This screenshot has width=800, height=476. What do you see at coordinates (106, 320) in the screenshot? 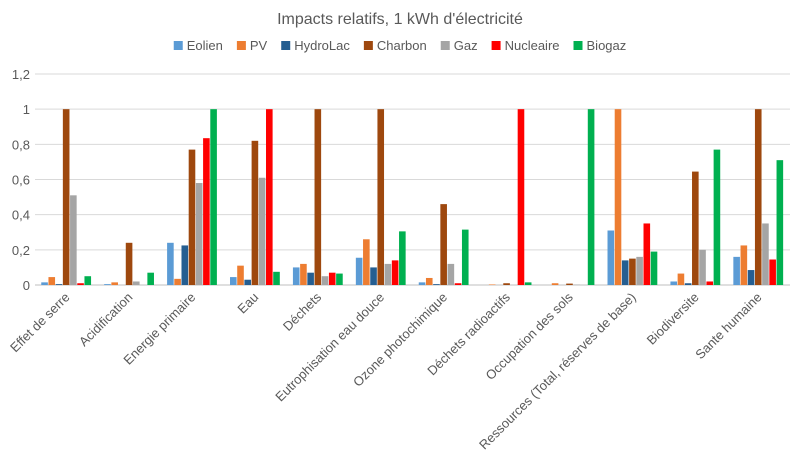
I see `x-tick-label: Acidification` at bounding box center [106, 320].